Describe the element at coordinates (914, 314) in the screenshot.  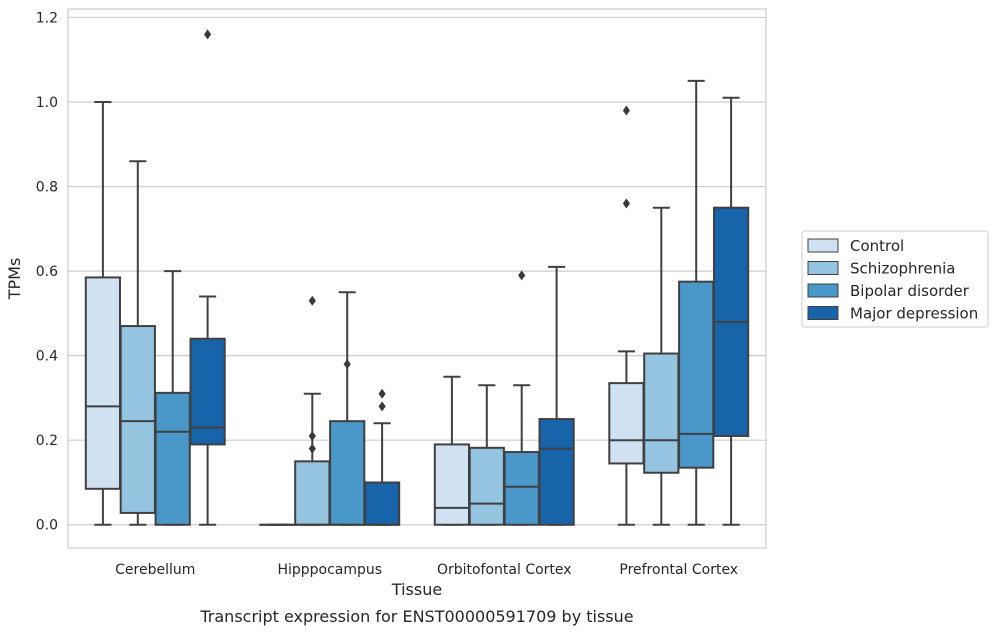
I see `legend-label: Major depression` at that location.